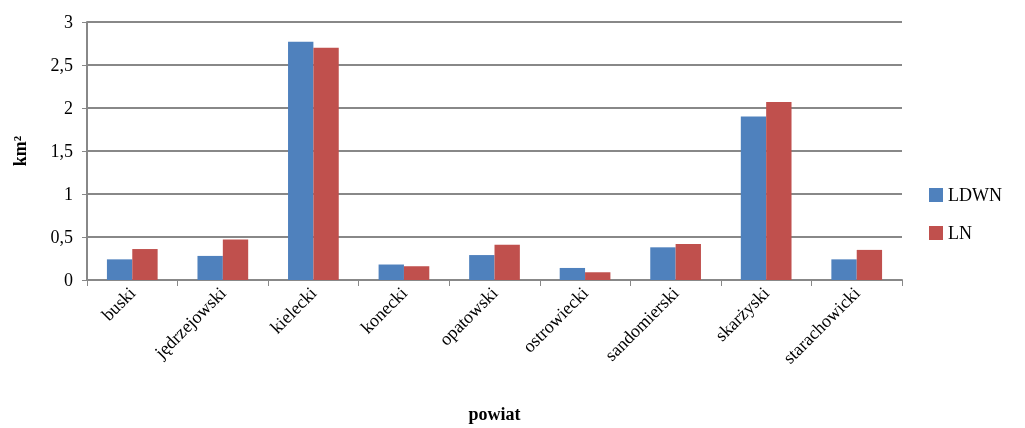 Image resolution: width=1025 pixels, height=428 pixels. Describe the element at coordinates (975, 195) in the screenshot. I see `legend-label: LDWN` at that location.